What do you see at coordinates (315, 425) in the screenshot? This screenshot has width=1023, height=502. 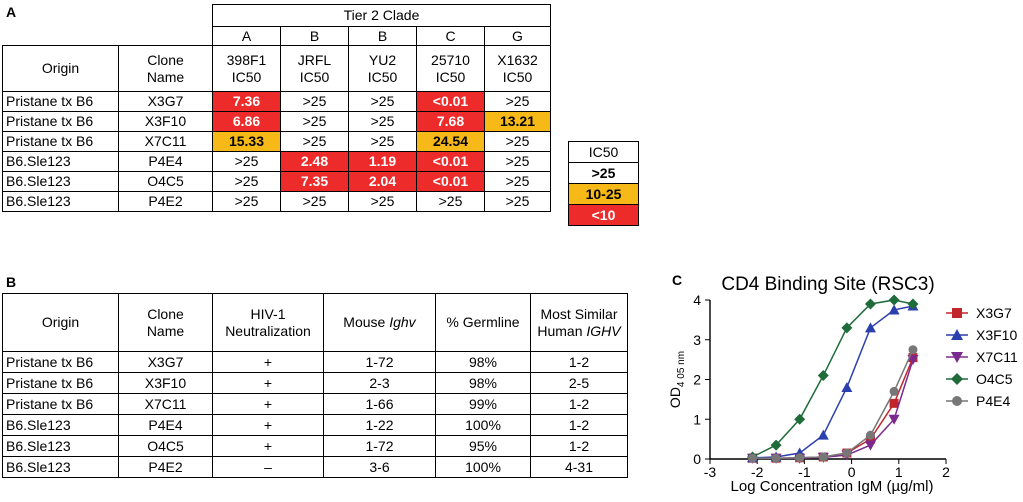 I see `clone-row: B6.Sle123 P4E4 +1-22 100% 1-2` at bounding box center [315, 425].